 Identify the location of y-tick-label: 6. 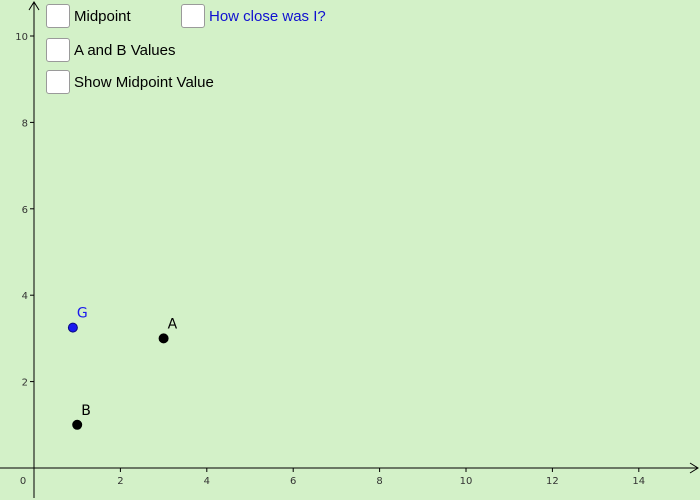
(25, 210).